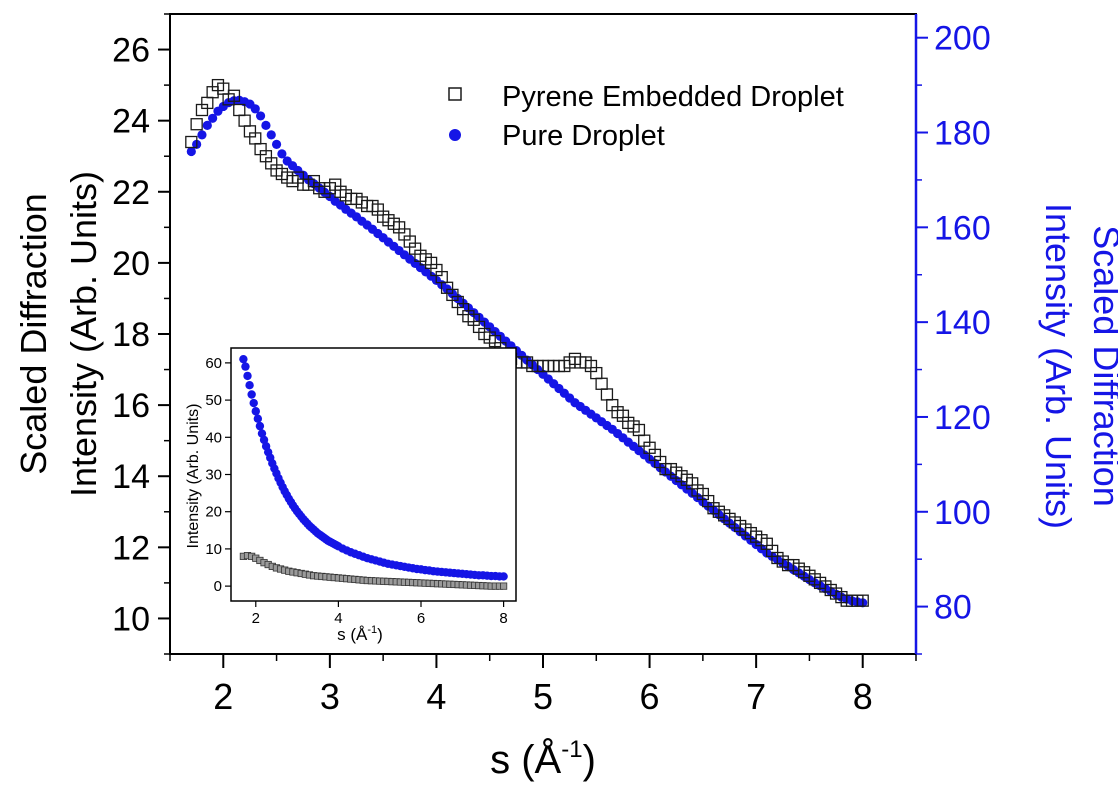  I want to click on left-y-axis-label-line2: Intensity (Arb. Units), so click(83, 334).